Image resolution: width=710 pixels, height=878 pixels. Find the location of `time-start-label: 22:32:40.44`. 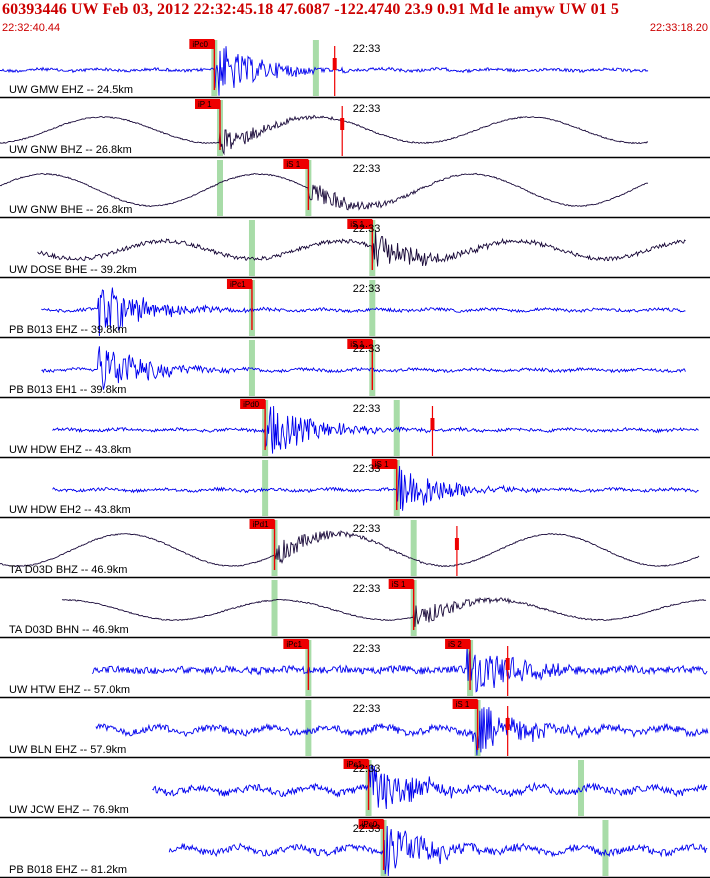

time-start-label: 22:32:40.44 is located at coordinates (31, 28).